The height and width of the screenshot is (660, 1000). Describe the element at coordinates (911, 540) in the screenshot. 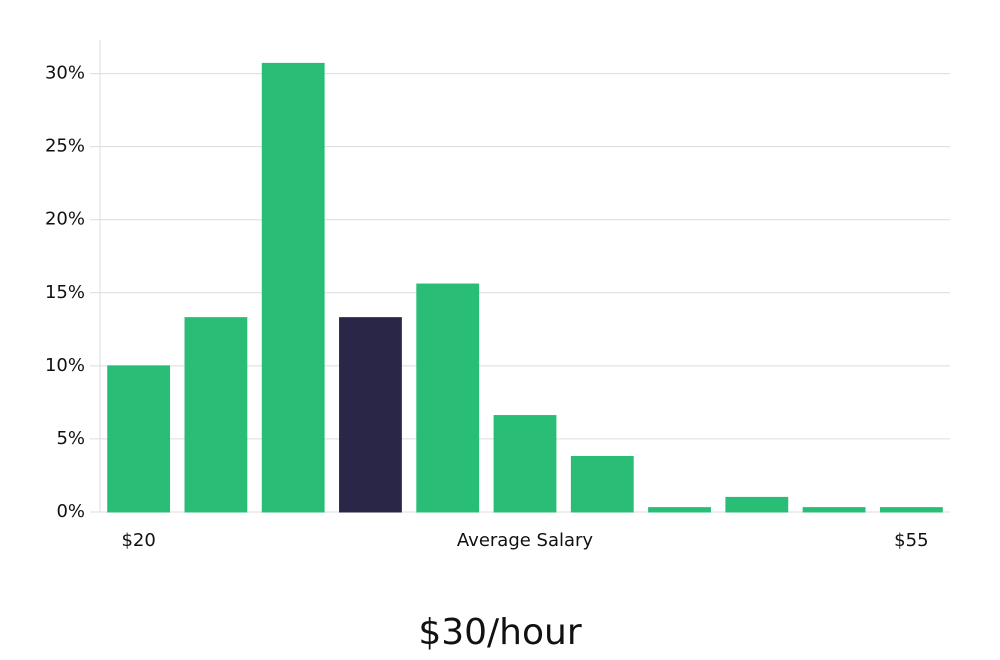

I see `x-tick-label: $55` at that location.